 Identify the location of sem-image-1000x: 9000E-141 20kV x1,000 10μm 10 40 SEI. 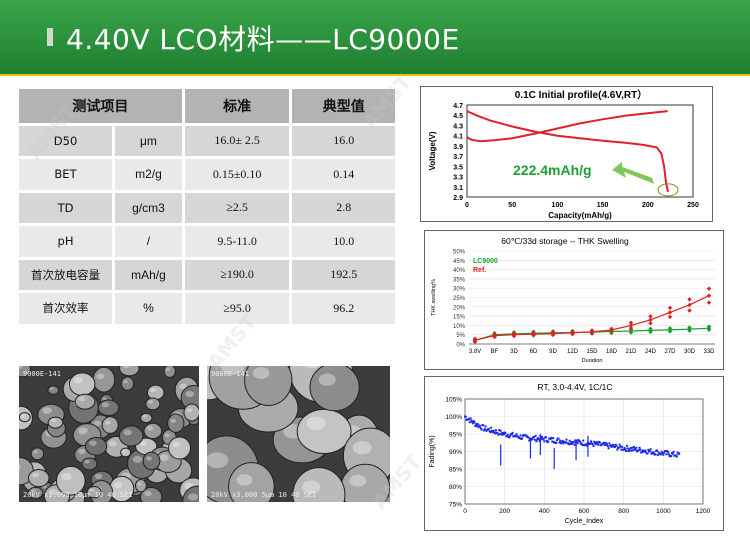
(109, 434).